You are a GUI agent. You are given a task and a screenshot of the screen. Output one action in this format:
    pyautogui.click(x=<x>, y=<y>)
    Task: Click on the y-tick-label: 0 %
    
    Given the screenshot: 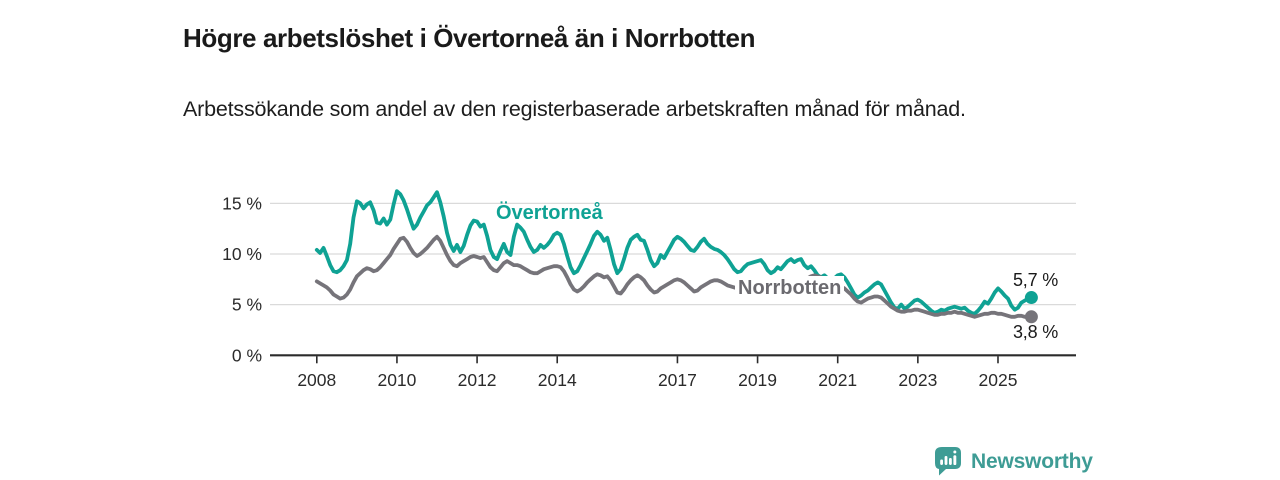 What is the action you would take?
    pyautogui.click(x=247, y=355)
    